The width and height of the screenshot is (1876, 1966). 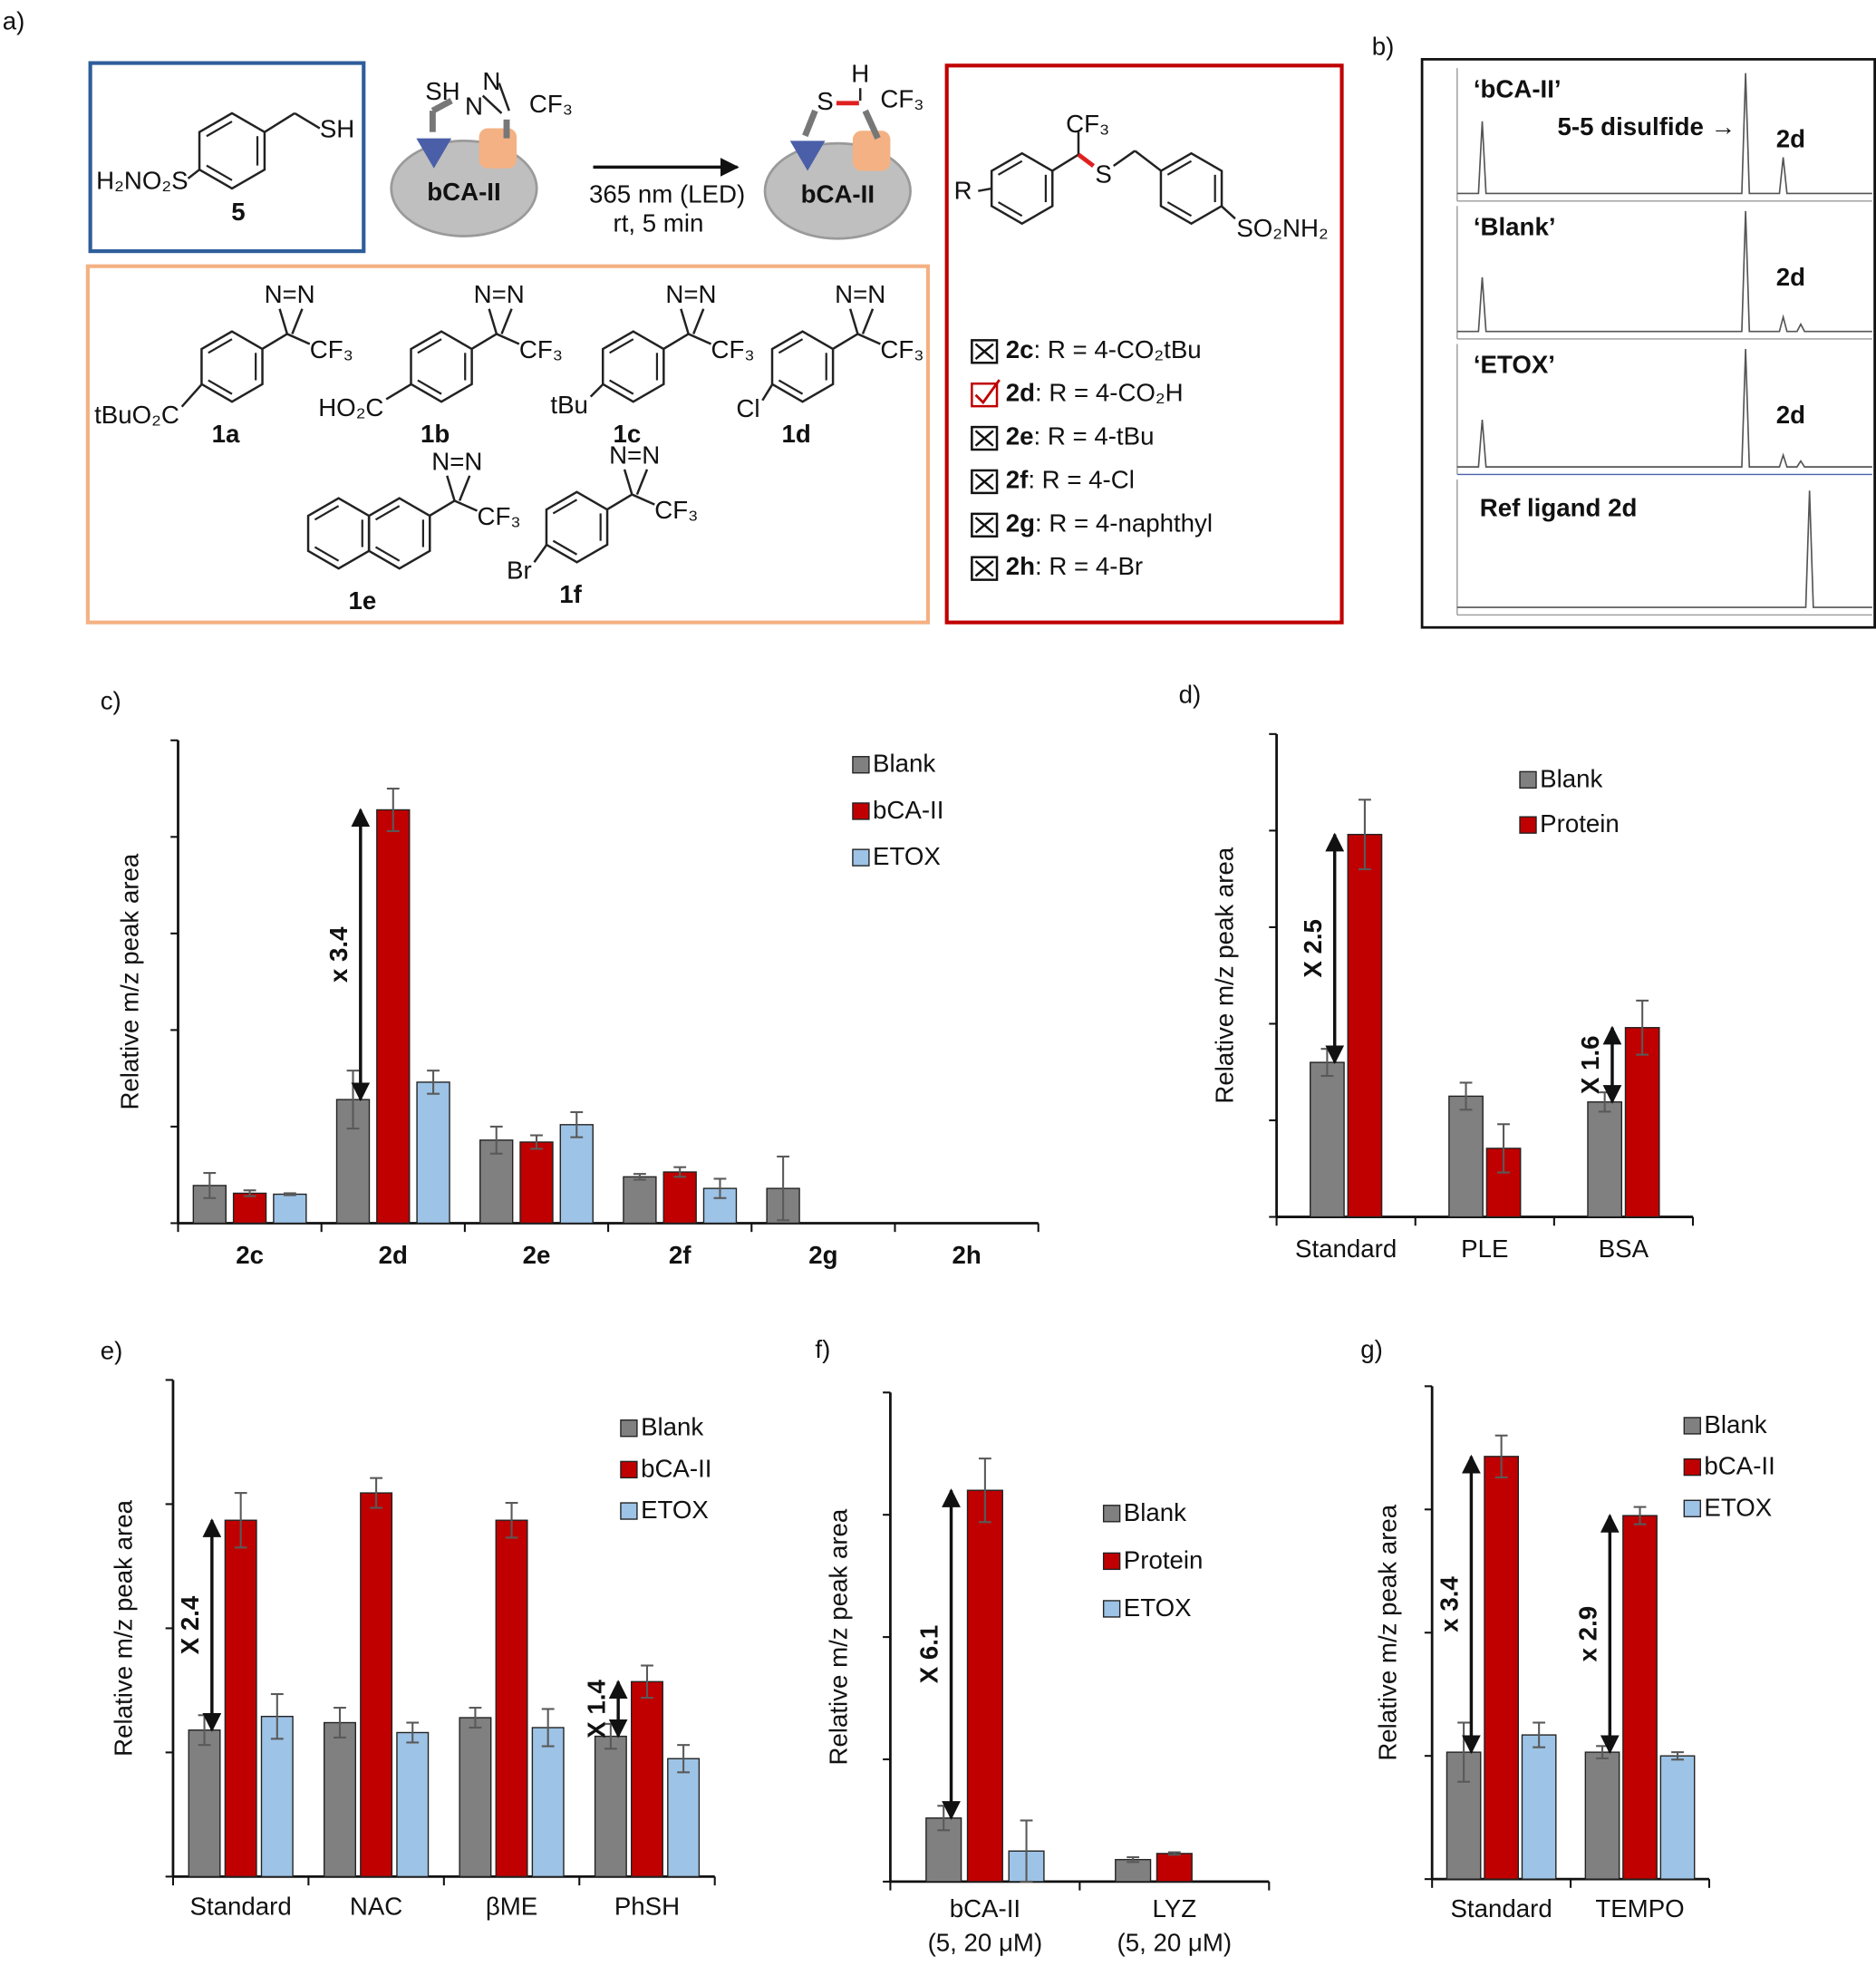 What do you see at coordinates (1081, 480) in the screenshot?
I see `hit-text: : R = 4-Cl` at bounding box center [1081, 480].